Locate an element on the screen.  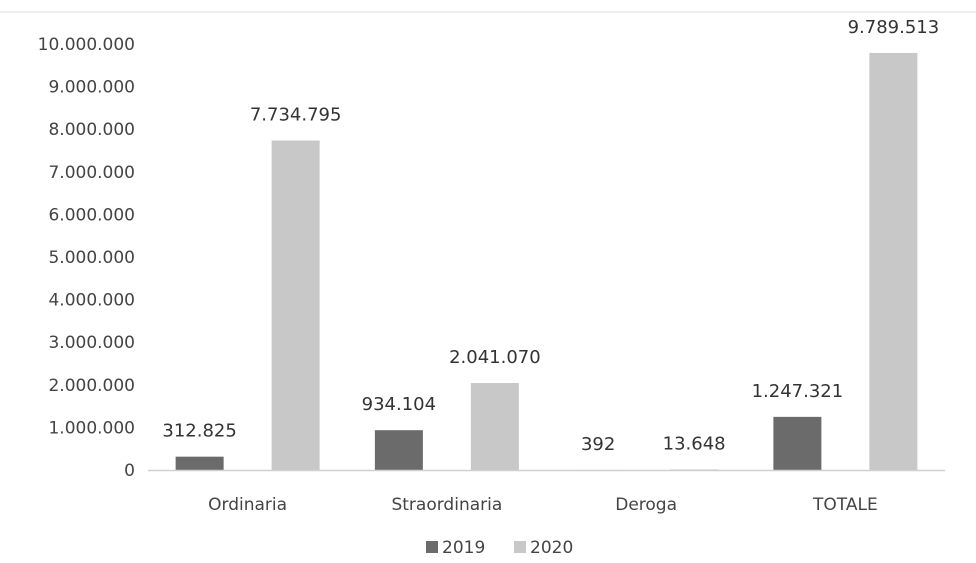
legend-label-2019: 2019 is located at coordinates (463, 548).